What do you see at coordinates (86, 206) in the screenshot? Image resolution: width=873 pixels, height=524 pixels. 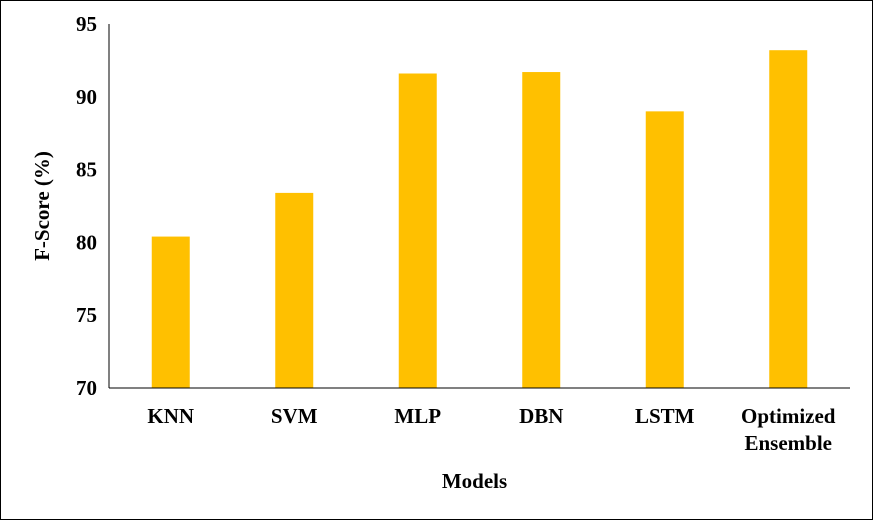 I see `y-axis-ticks: 70 75 80 85 90 95` at bounding box center [86, 206].